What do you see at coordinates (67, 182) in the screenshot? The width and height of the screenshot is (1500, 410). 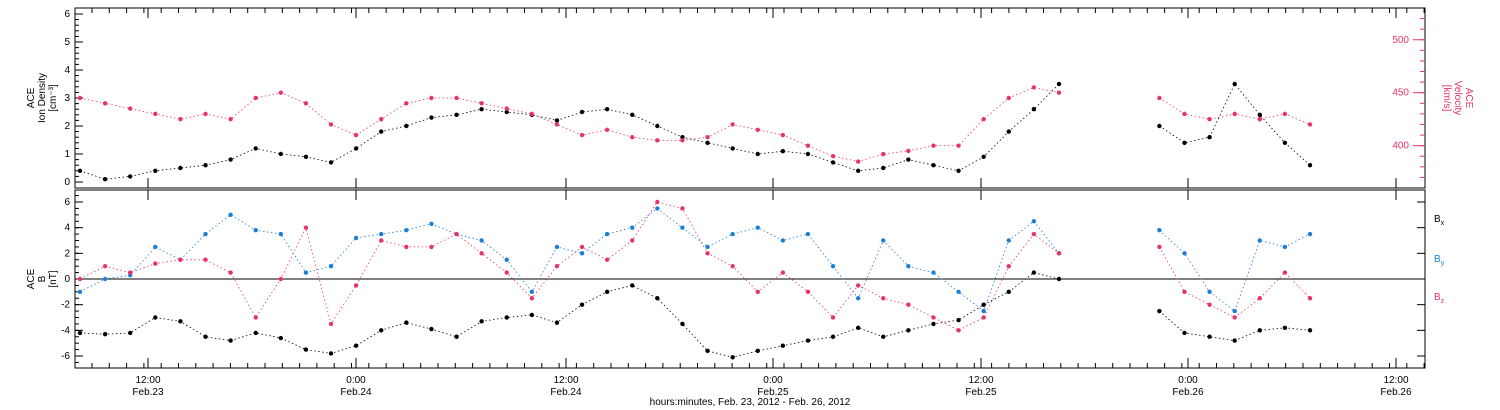 I see `density-tick-label: 0` at bounding box center [67, 182].